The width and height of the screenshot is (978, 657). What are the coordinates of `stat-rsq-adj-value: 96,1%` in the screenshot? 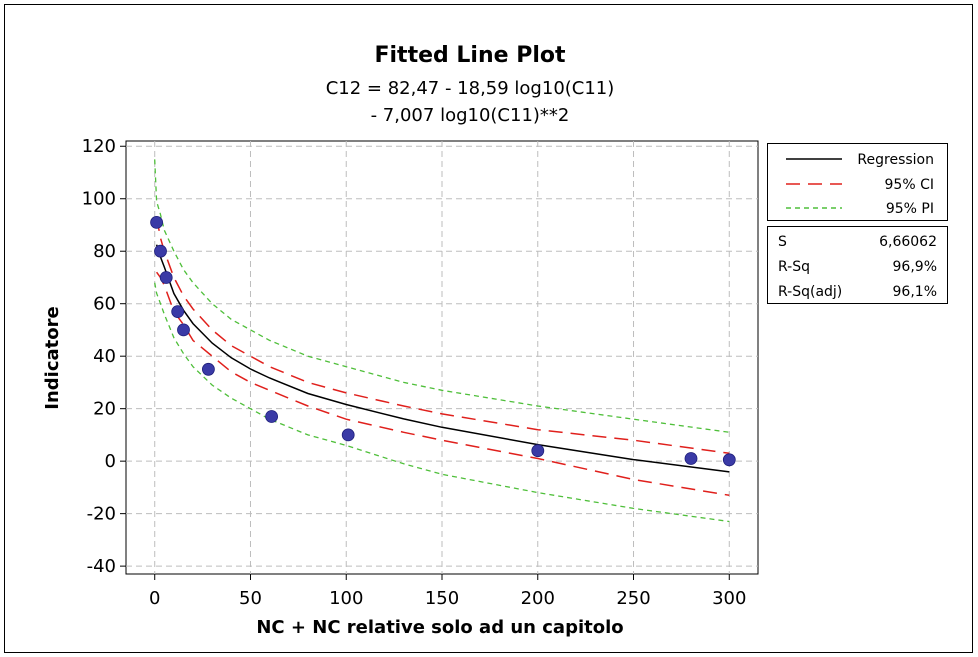 It's located at (915, 292).